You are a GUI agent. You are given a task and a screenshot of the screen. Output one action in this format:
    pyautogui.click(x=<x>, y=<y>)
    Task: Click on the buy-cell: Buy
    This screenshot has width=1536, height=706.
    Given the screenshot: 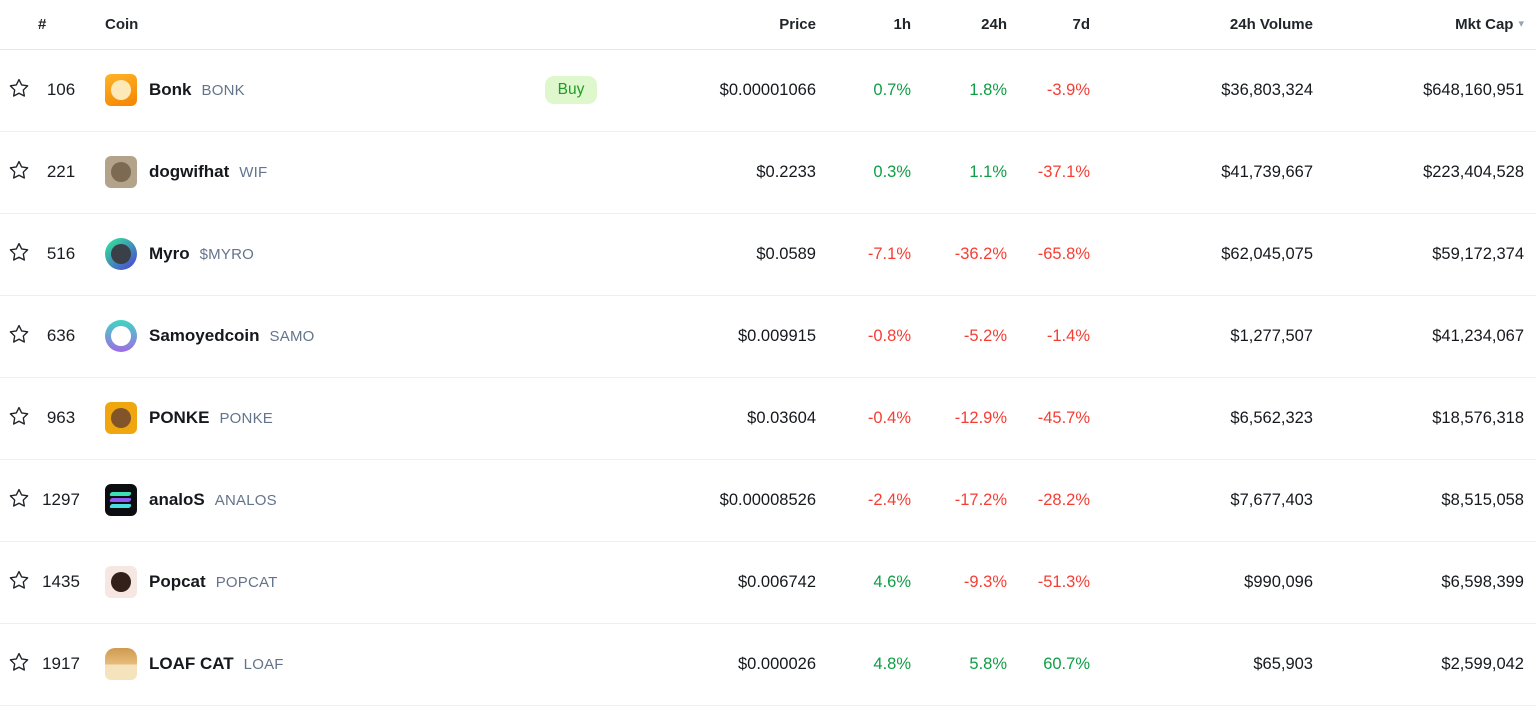 What is the action you would take?
    pyautogui.click(x=571, y=90)
    